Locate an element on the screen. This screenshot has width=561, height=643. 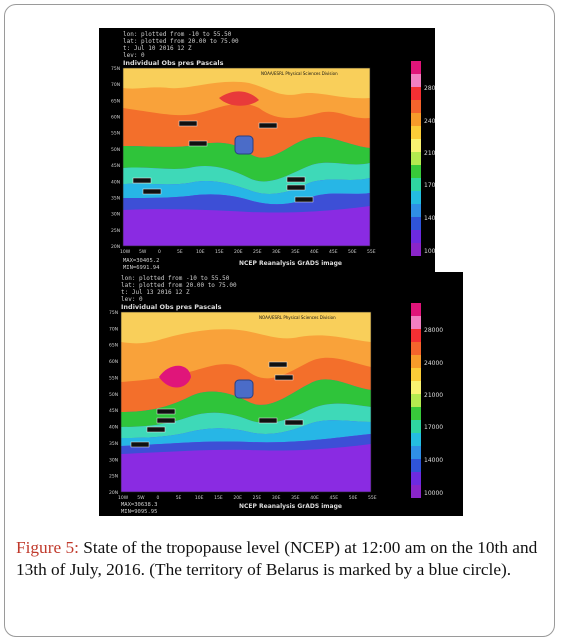
x-tick-label: 35E is located at coordinates (295, 498).